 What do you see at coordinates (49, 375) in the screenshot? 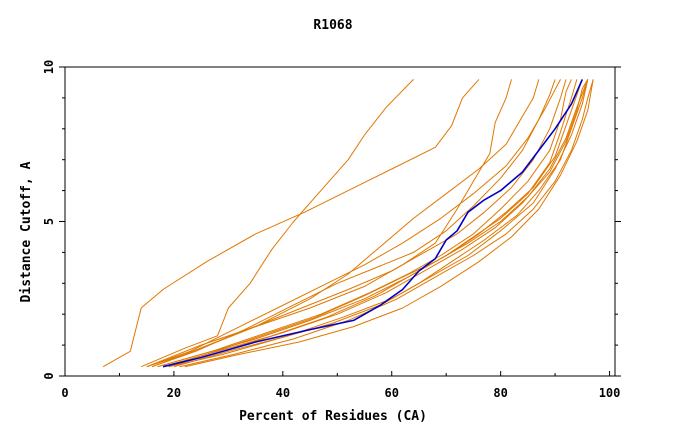
I see `y-tick-label: 0` at bounding box center [49, 375].